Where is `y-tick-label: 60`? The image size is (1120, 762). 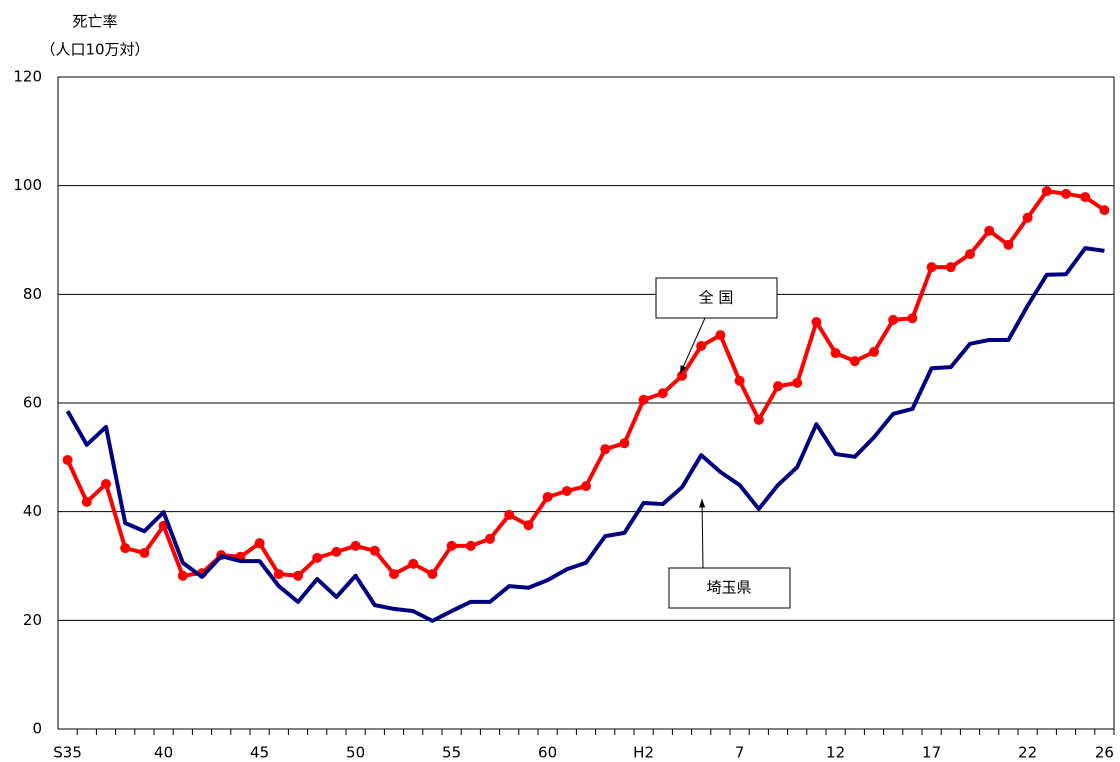
y-tick-label: 60 is located at coordinates (32, 403).